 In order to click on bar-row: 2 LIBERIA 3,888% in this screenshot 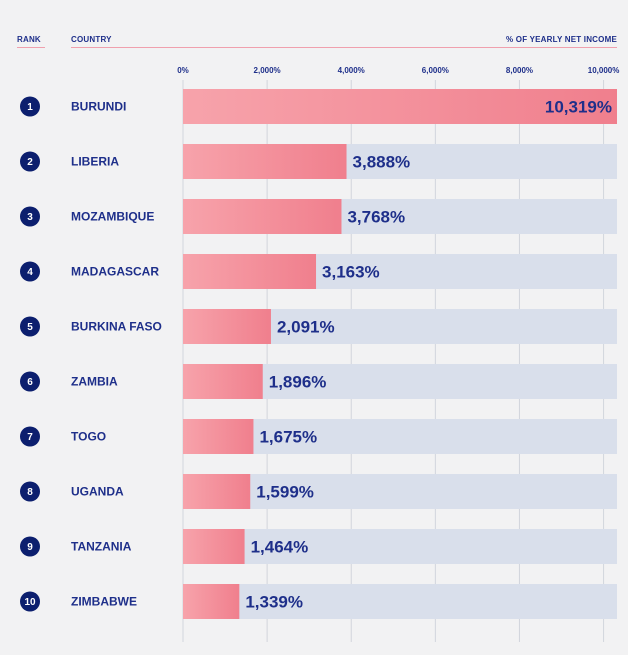, I will do `click(318, 161)`.